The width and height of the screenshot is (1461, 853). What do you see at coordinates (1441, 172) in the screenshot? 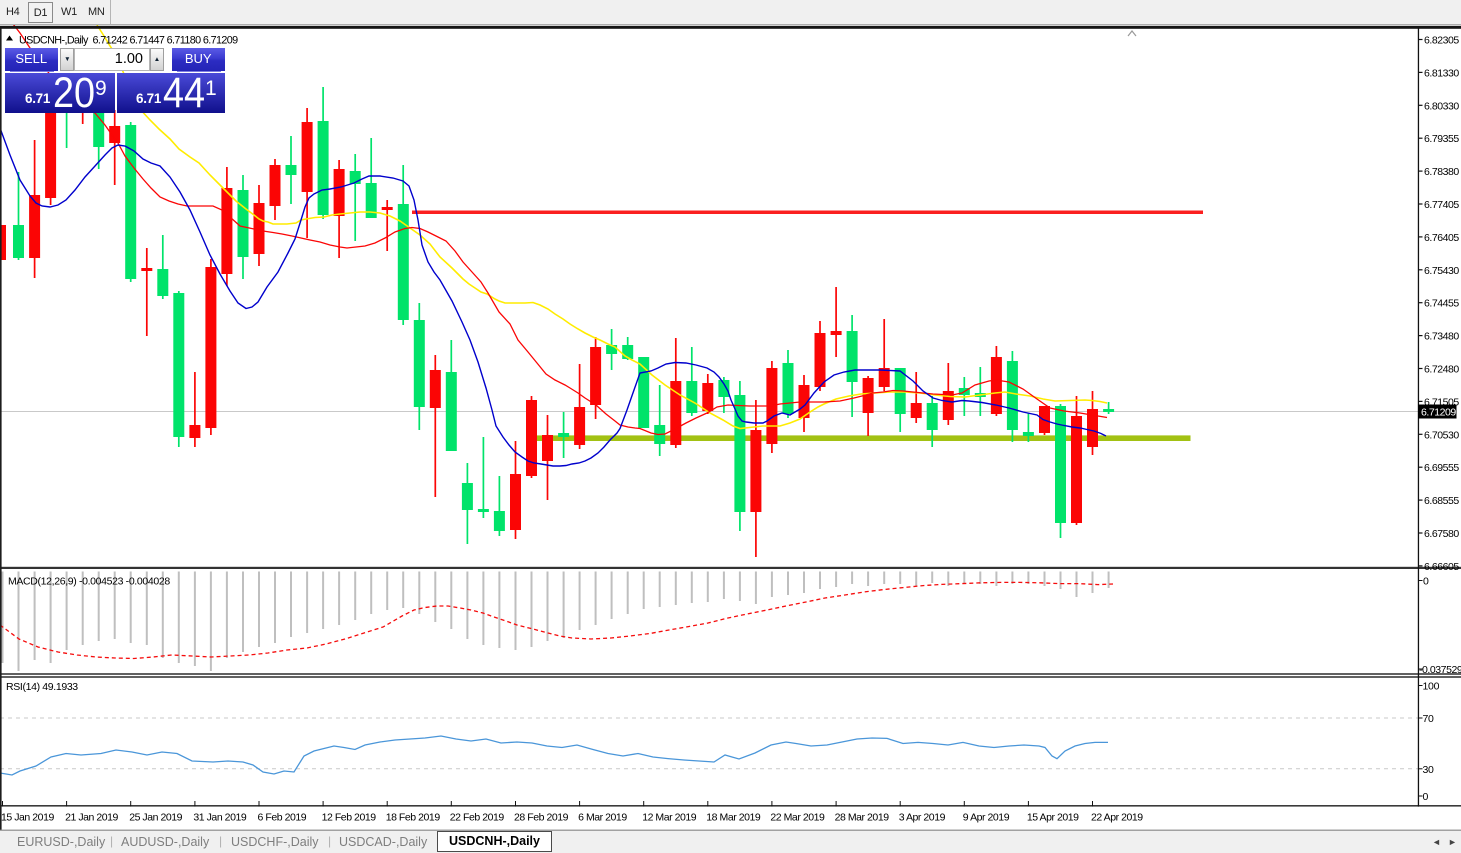
I see `svg-text: 6.78380` at bounding box center [1441, 172].